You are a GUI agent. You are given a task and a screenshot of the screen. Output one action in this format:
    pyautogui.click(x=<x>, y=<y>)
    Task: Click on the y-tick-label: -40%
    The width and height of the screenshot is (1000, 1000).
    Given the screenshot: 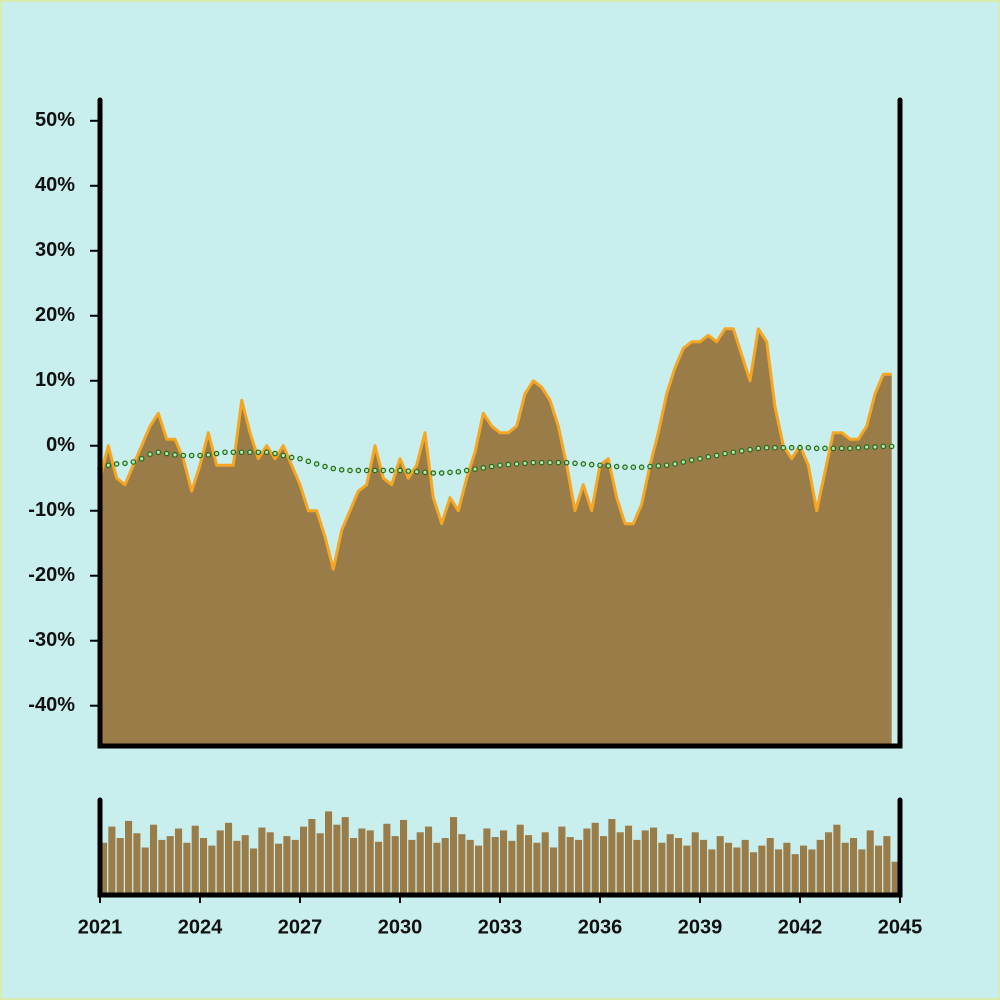 What is the action you would take?
    pyautogui.click(x=51, y=705)
    